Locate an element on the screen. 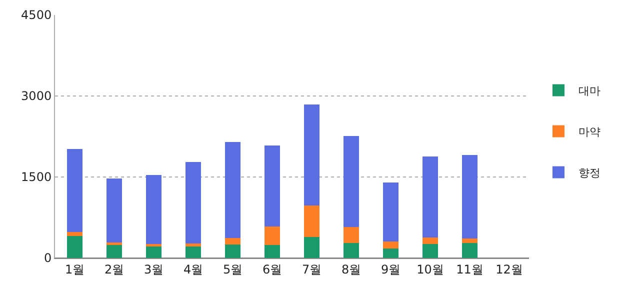 This screenshot has height=298, width=617. x-tick-label: 10월 is located at coordinates (430, 269).